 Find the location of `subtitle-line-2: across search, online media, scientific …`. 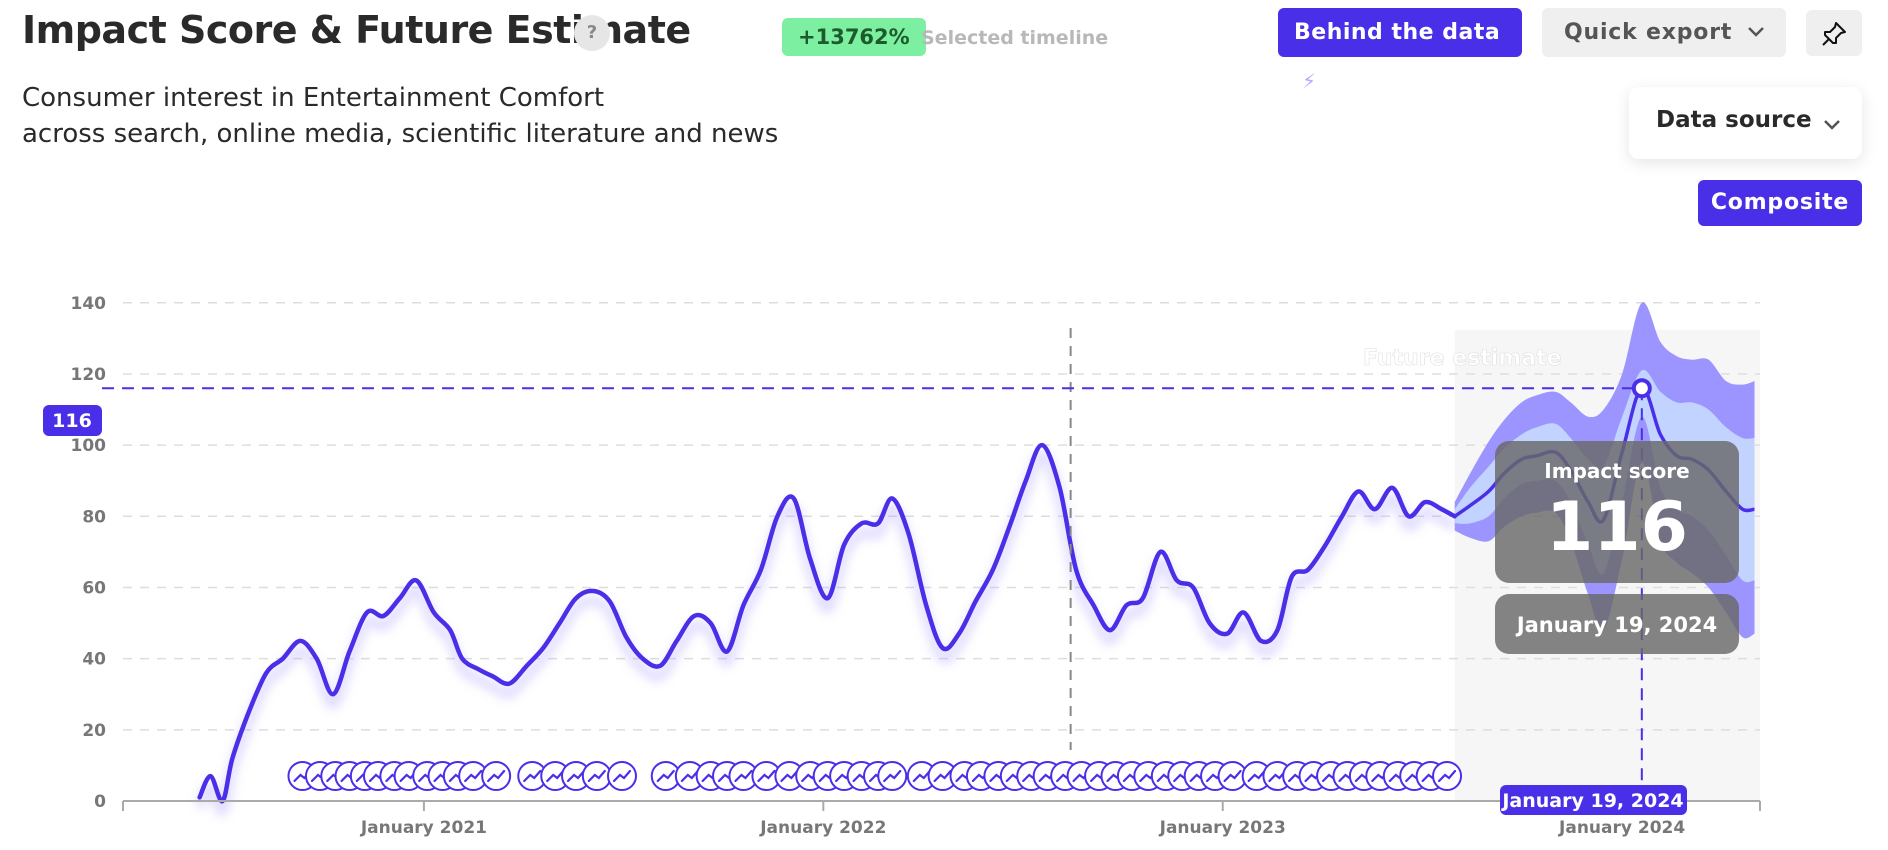

subtitle-line-2: across search, online media, scientific … is located at coordinates (400, 134).